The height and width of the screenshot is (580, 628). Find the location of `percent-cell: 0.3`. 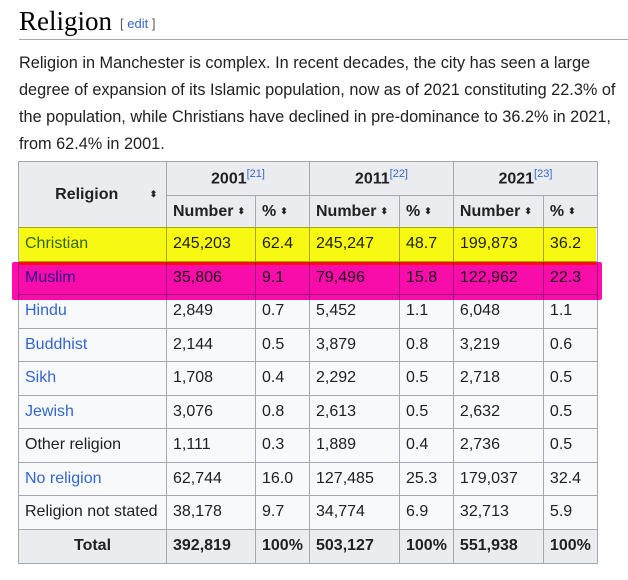

percent-cell: 0.3 is located at coordinates (282, 445).